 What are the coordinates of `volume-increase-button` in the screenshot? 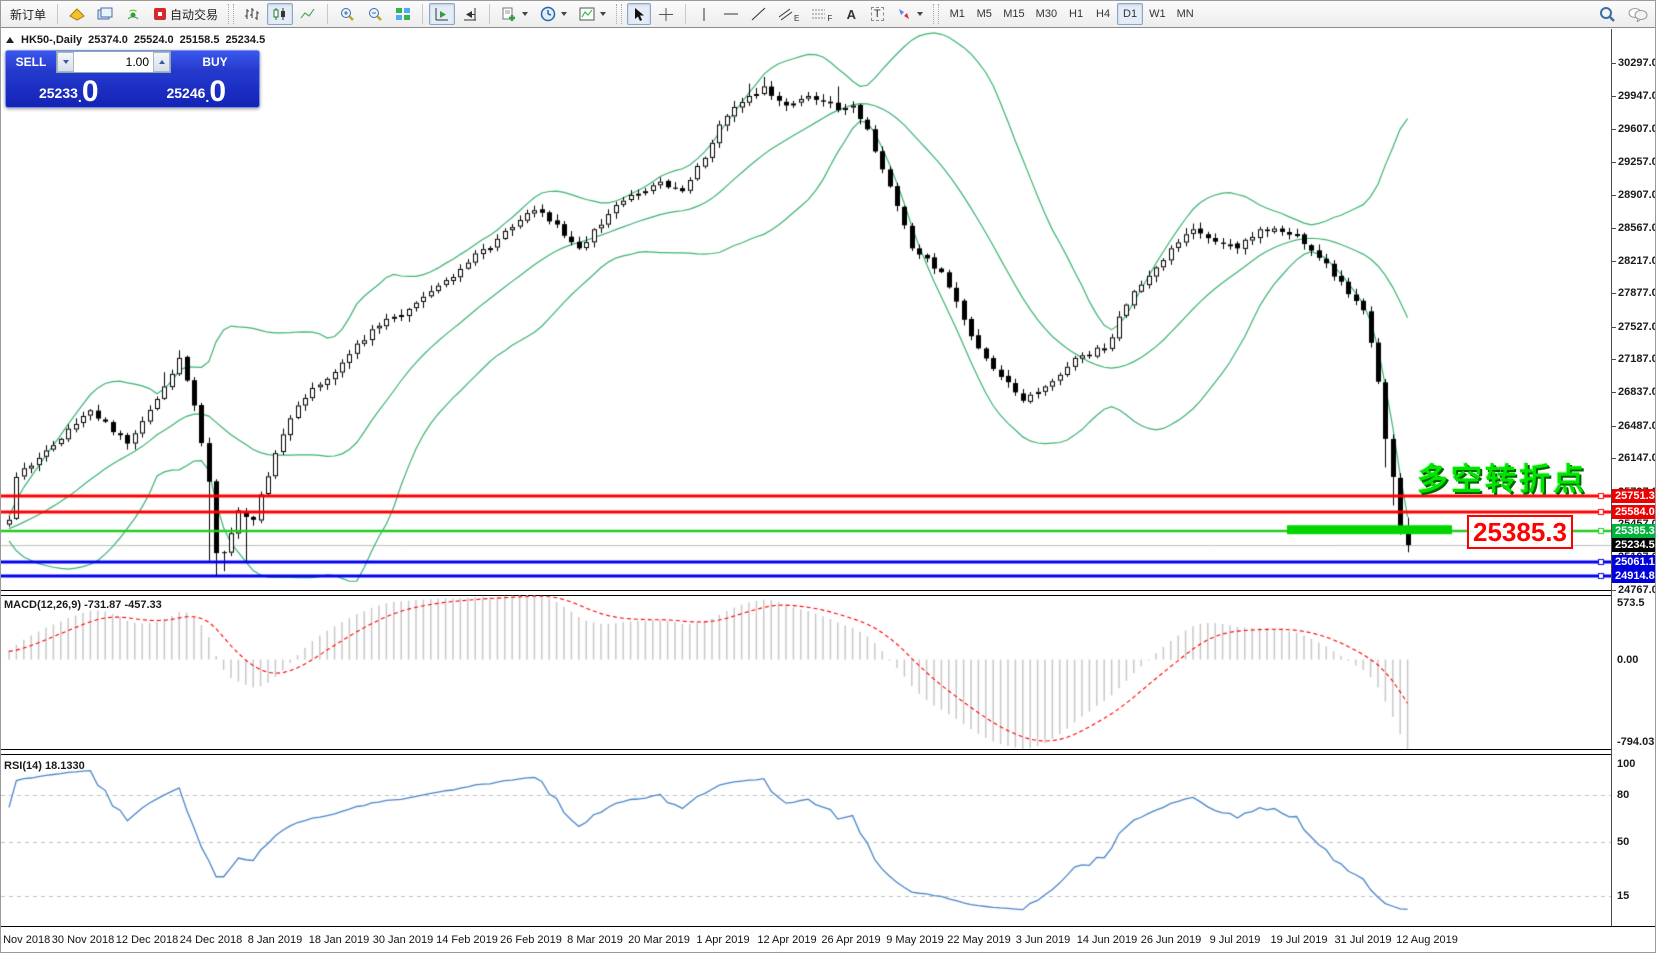 It's located at (161, 62).